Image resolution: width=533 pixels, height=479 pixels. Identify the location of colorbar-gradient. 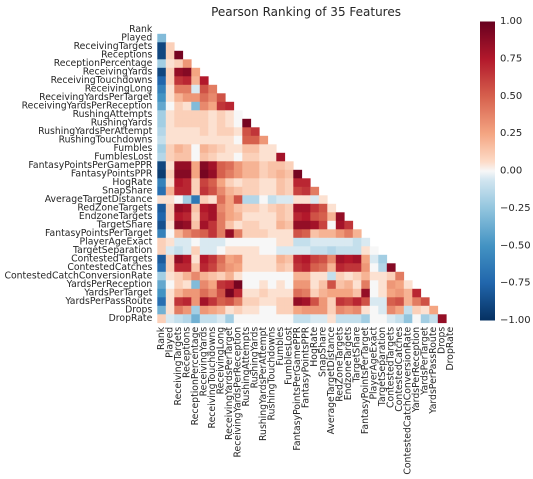
(487, 171).